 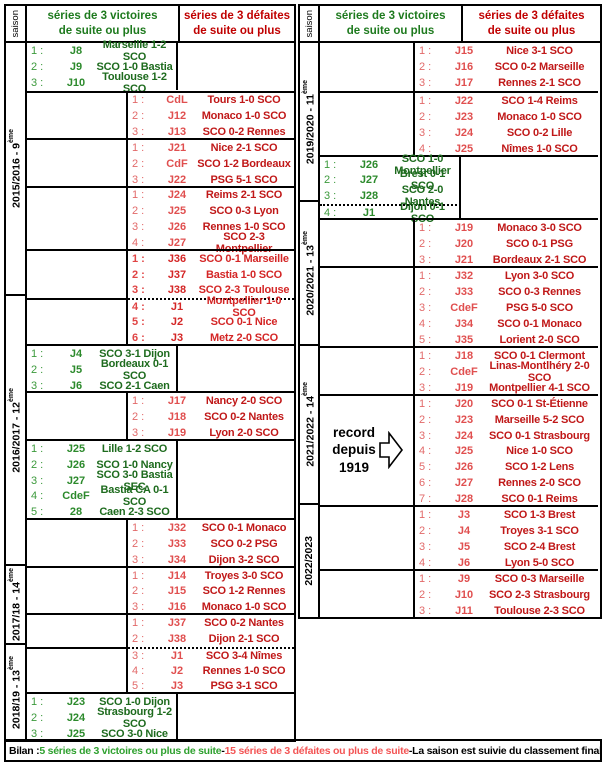 I want to click on matchday-code: J27, so click(x=76, y=480).